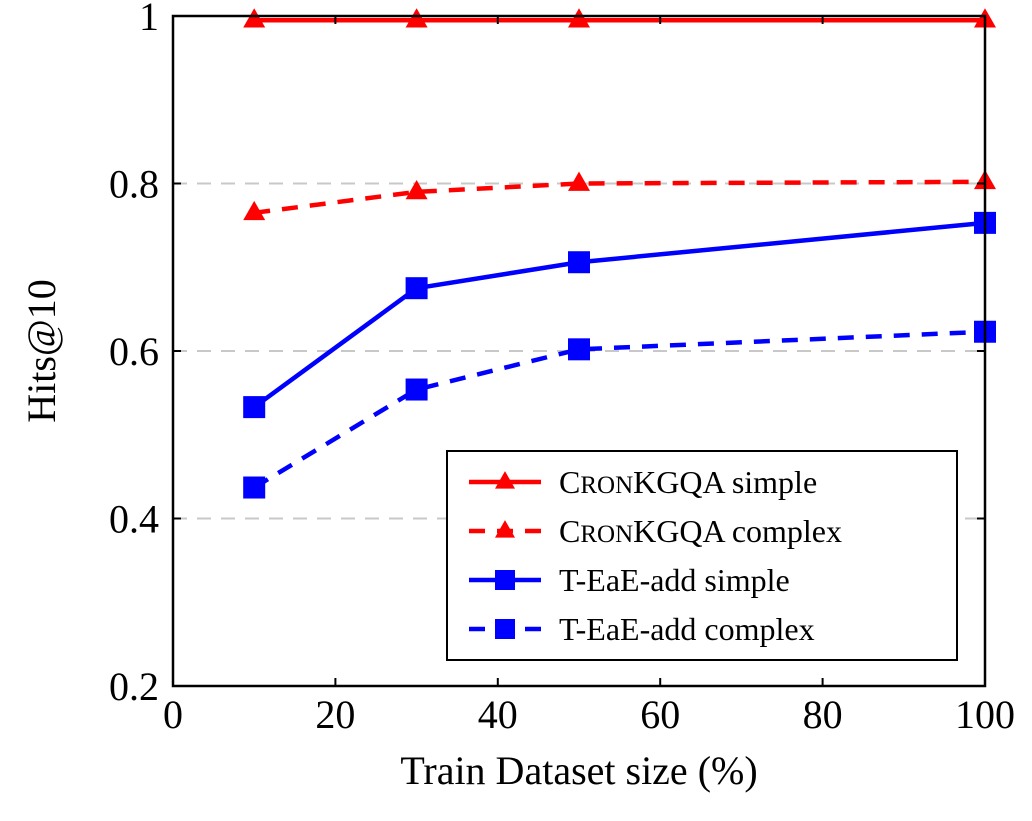 The height and width of the screenshot is (821, 1032). I want to click on legend-label: CRONKGQA complex, so click(700, 531).